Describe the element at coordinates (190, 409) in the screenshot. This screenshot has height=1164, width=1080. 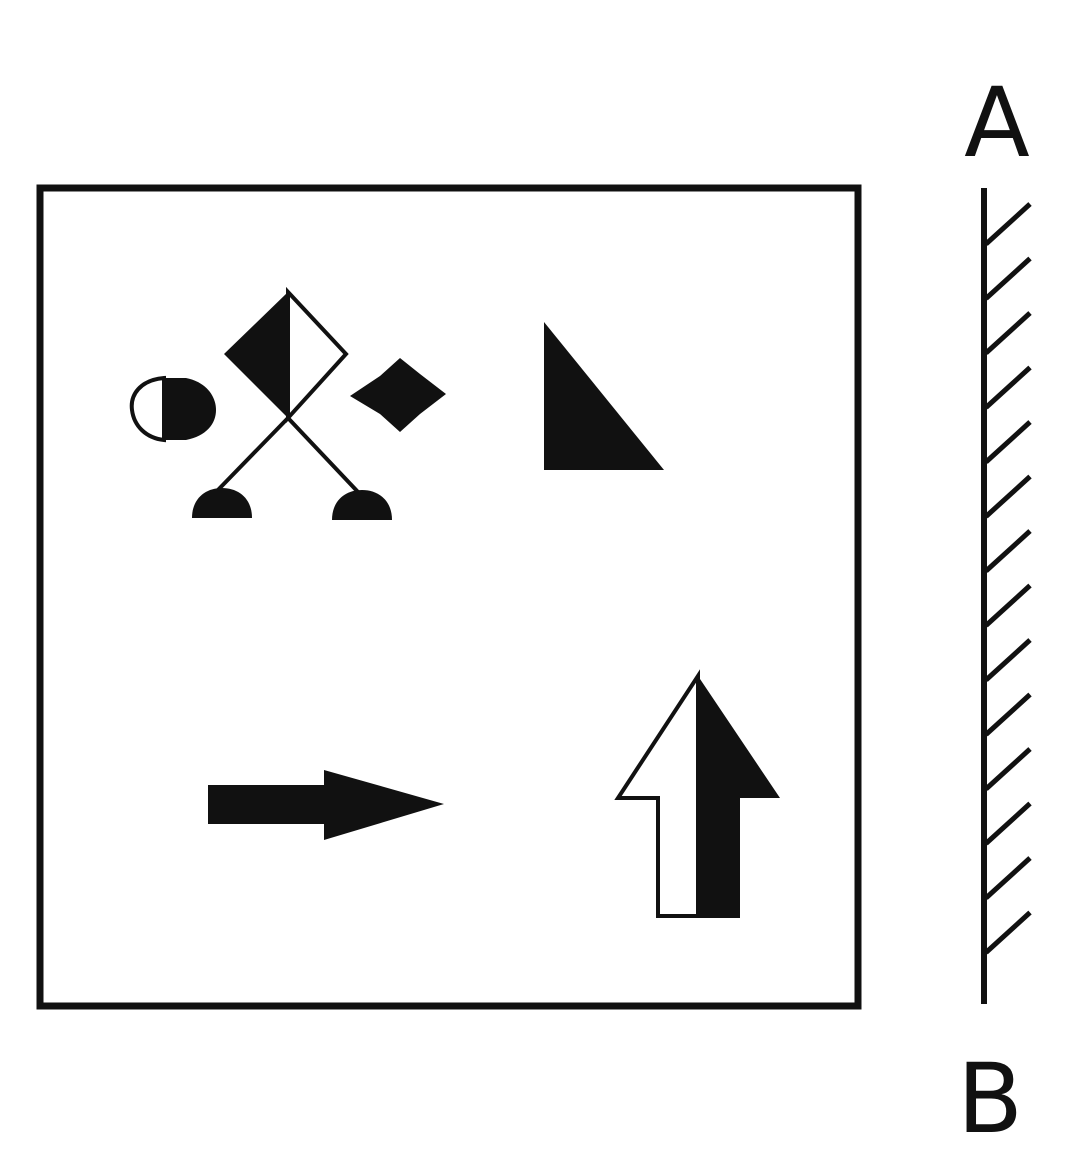
I see `oval-black-half` at that location.